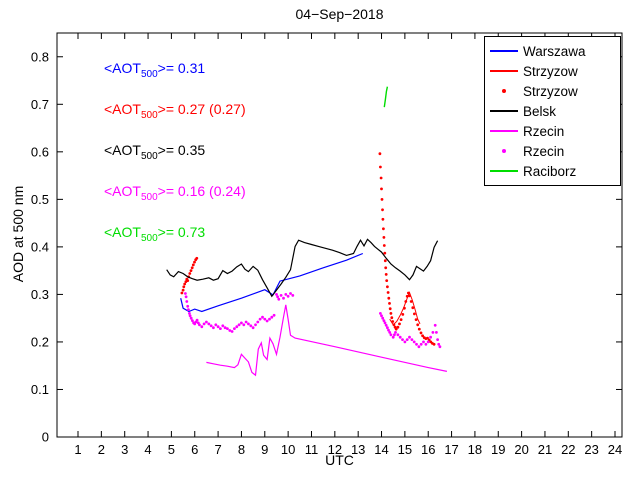 This screenshot has height=480, width=640. What do you see at coordinates (335, 449) in the screenshot?
I see `x-tick-label: 12` at bounding box center [335, 449].